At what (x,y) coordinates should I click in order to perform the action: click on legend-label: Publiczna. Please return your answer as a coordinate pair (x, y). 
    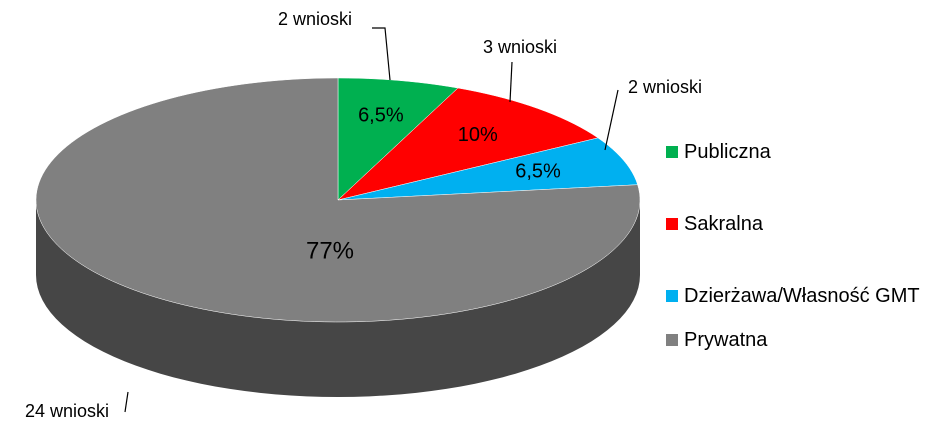
    Looking at the image, I should click on (727, 152).